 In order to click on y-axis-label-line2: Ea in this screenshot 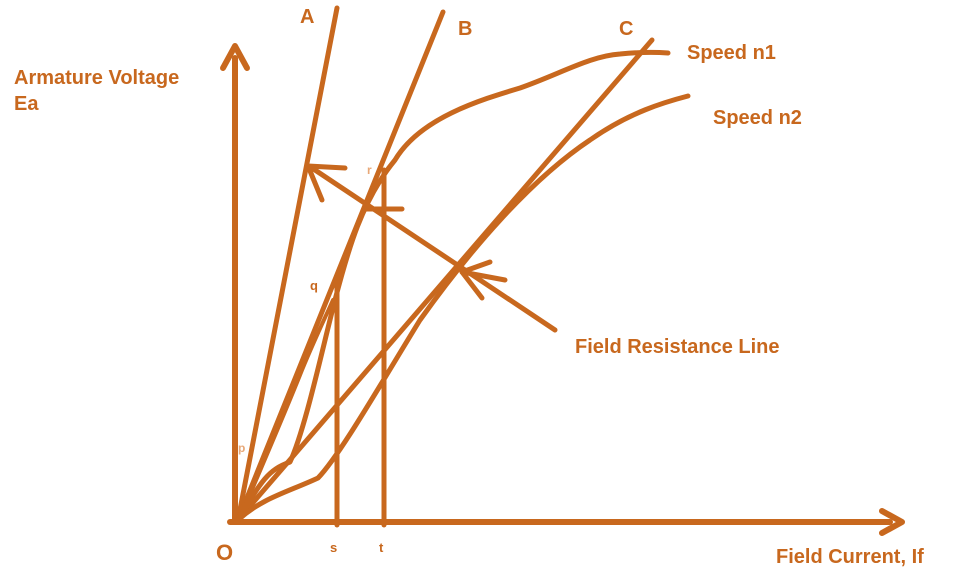, I will do `click(26, 104)`.